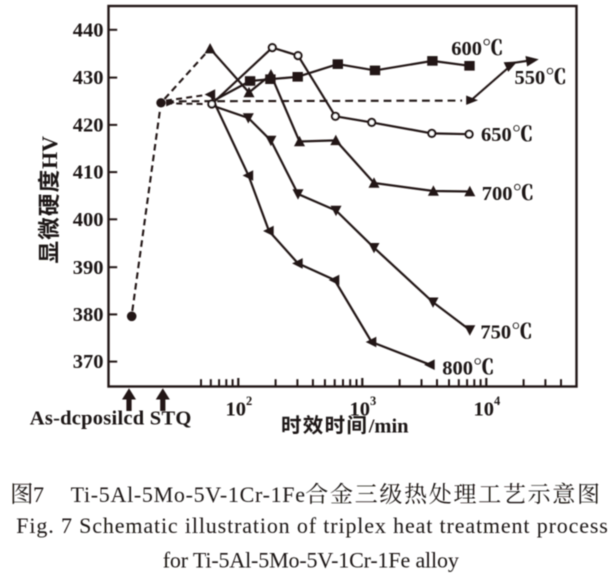 The height and width of the screenshot is (587, 615). Describe the element at coordinates (88, 78) in the screenshot. I see `svg-text: 430` at that location.